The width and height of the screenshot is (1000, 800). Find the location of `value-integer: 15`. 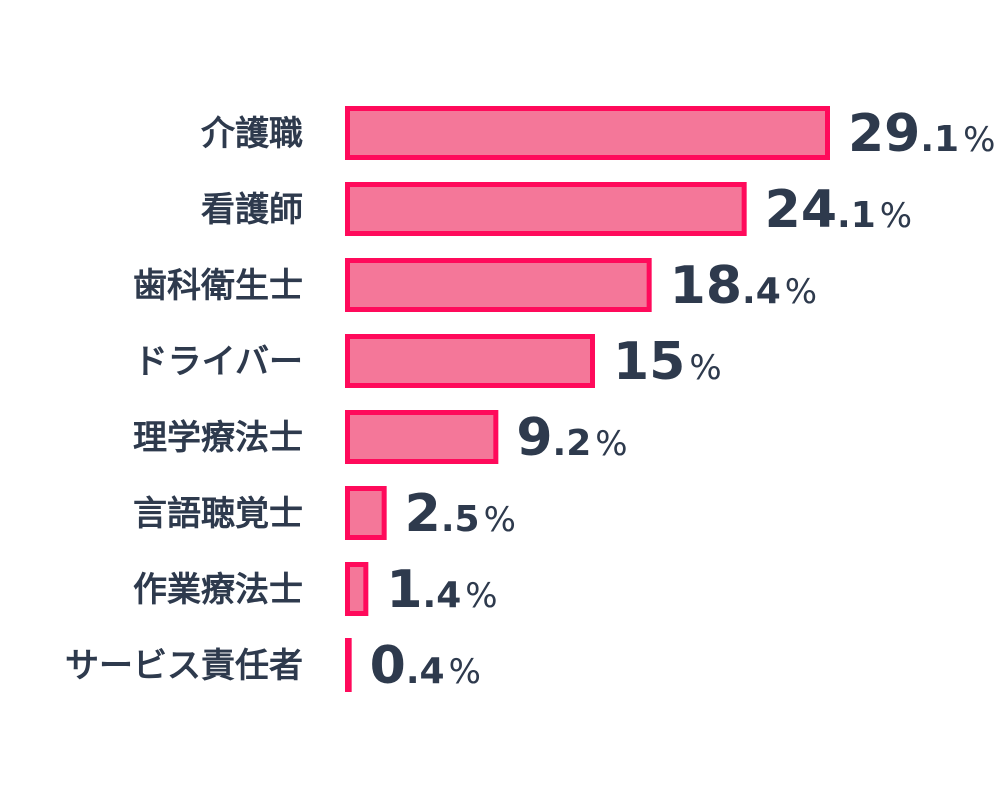

value-integer: 15 is located at coordinates (649, 362).